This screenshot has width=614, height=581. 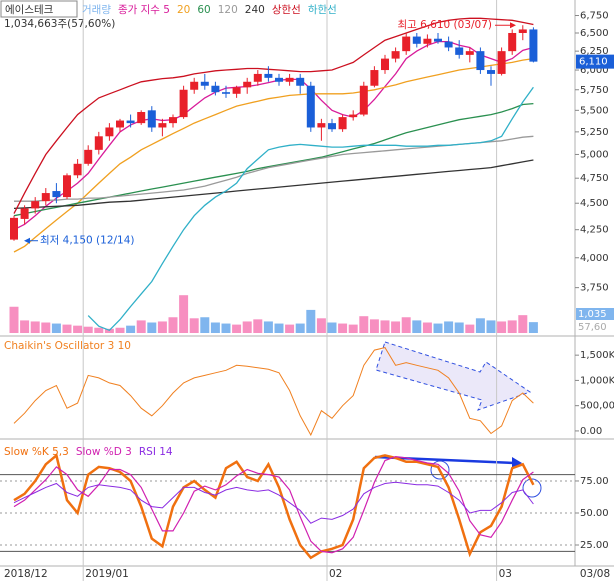 What do you see at coordinates (453, 376) in the screenshot?
I see `trend-arrow` at bounding box center [453, 376].